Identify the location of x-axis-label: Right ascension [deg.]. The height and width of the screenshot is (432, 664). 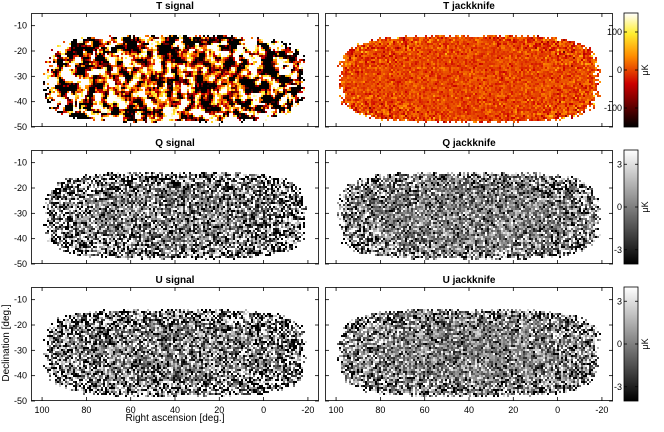
(175, 418).